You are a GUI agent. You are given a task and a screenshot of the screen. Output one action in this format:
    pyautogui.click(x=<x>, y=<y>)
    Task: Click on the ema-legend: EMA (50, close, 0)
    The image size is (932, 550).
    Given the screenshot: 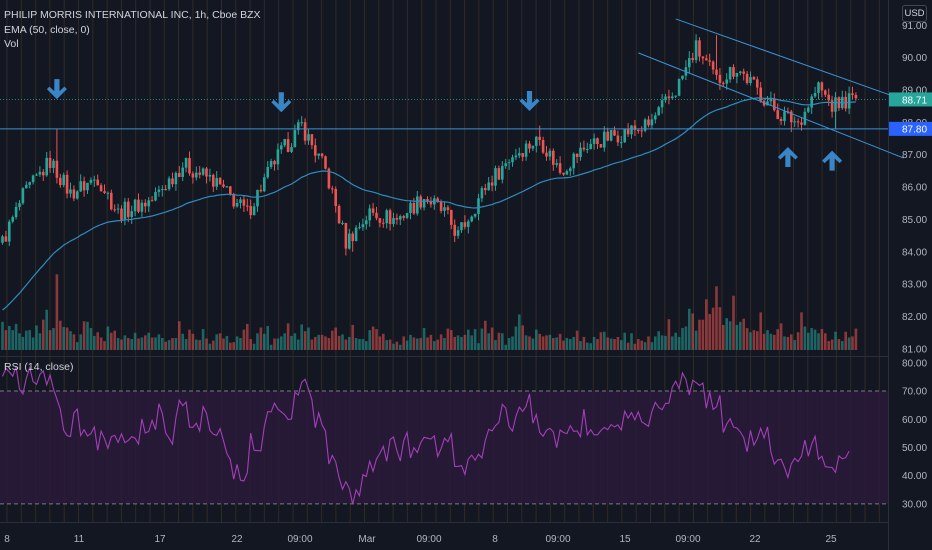 What is the action you would take?
    pyautogui.click(x=47, y=30)
    